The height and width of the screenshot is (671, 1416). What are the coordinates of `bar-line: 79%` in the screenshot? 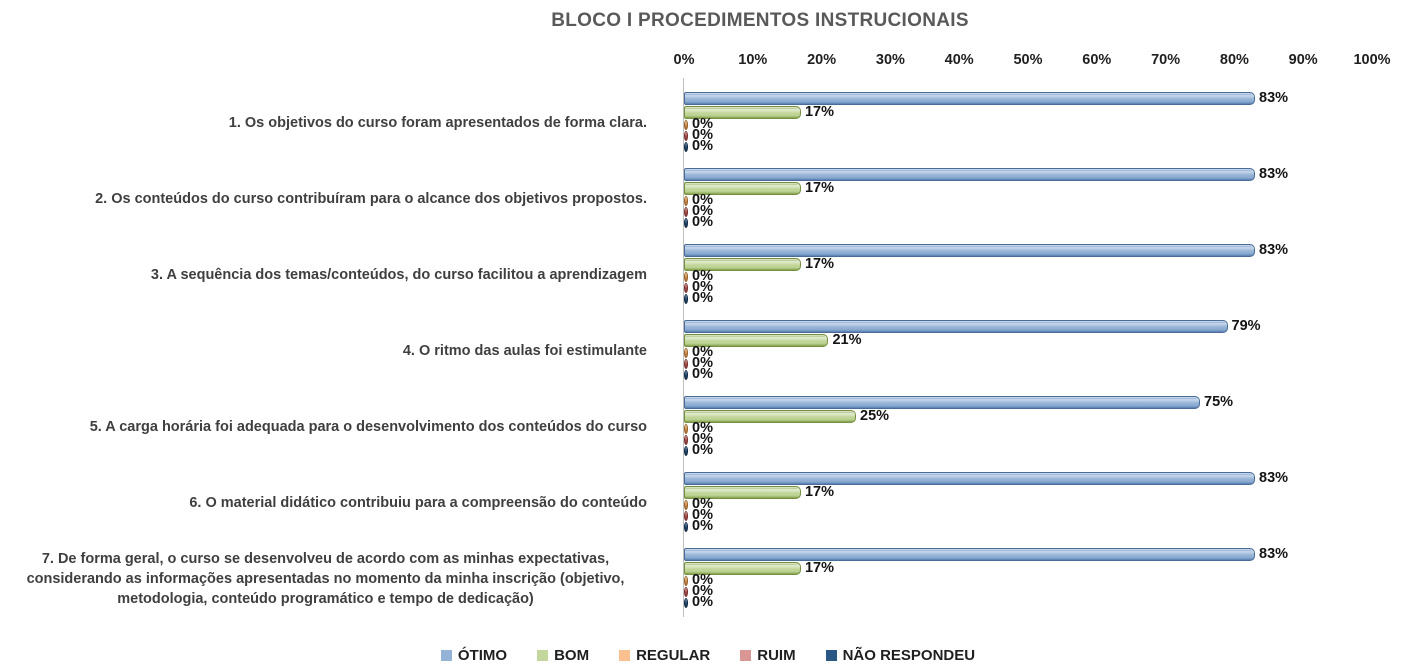 It's located at (1050, 325).